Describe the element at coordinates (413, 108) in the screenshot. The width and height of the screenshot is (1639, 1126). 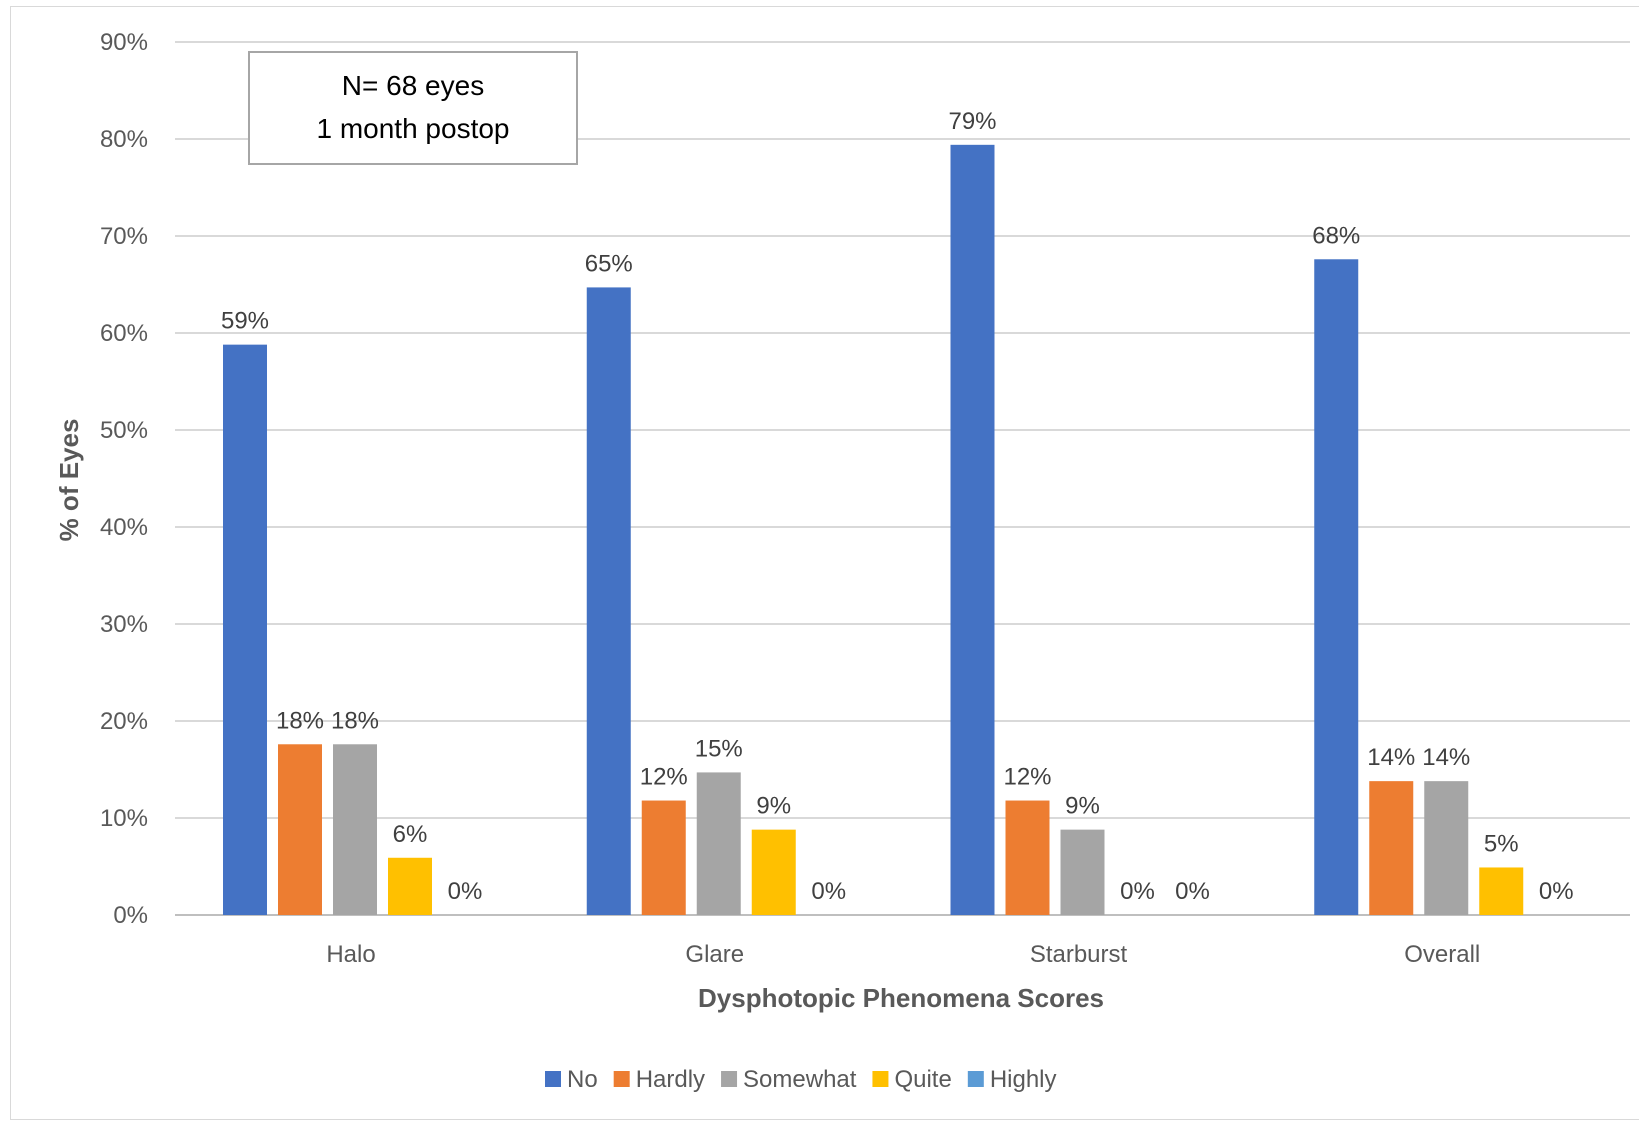
I see `annotation-box: N= 68 eyes 1 month postop` at that location.